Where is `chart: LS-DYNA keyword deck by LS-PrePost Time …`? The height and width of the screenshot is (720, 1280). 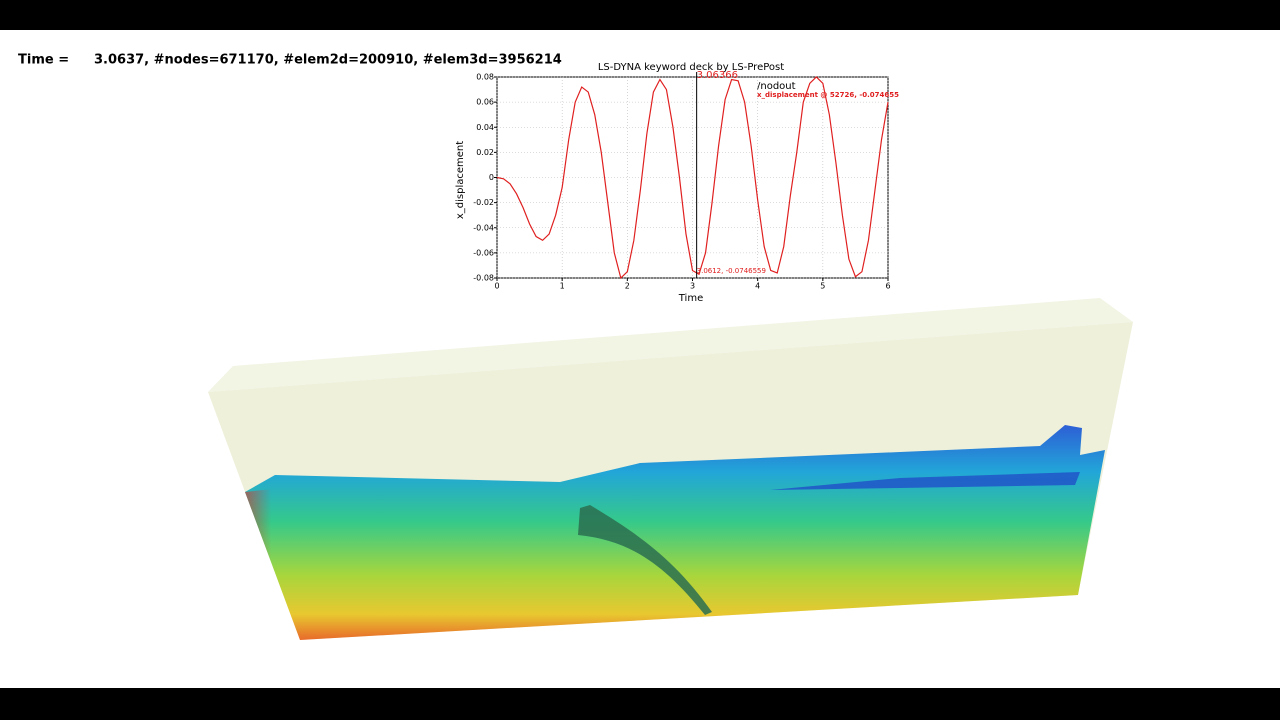 chart: LS-DYNA keyword deck by LS-PrePost Time … is located at coordinates (677, 183).